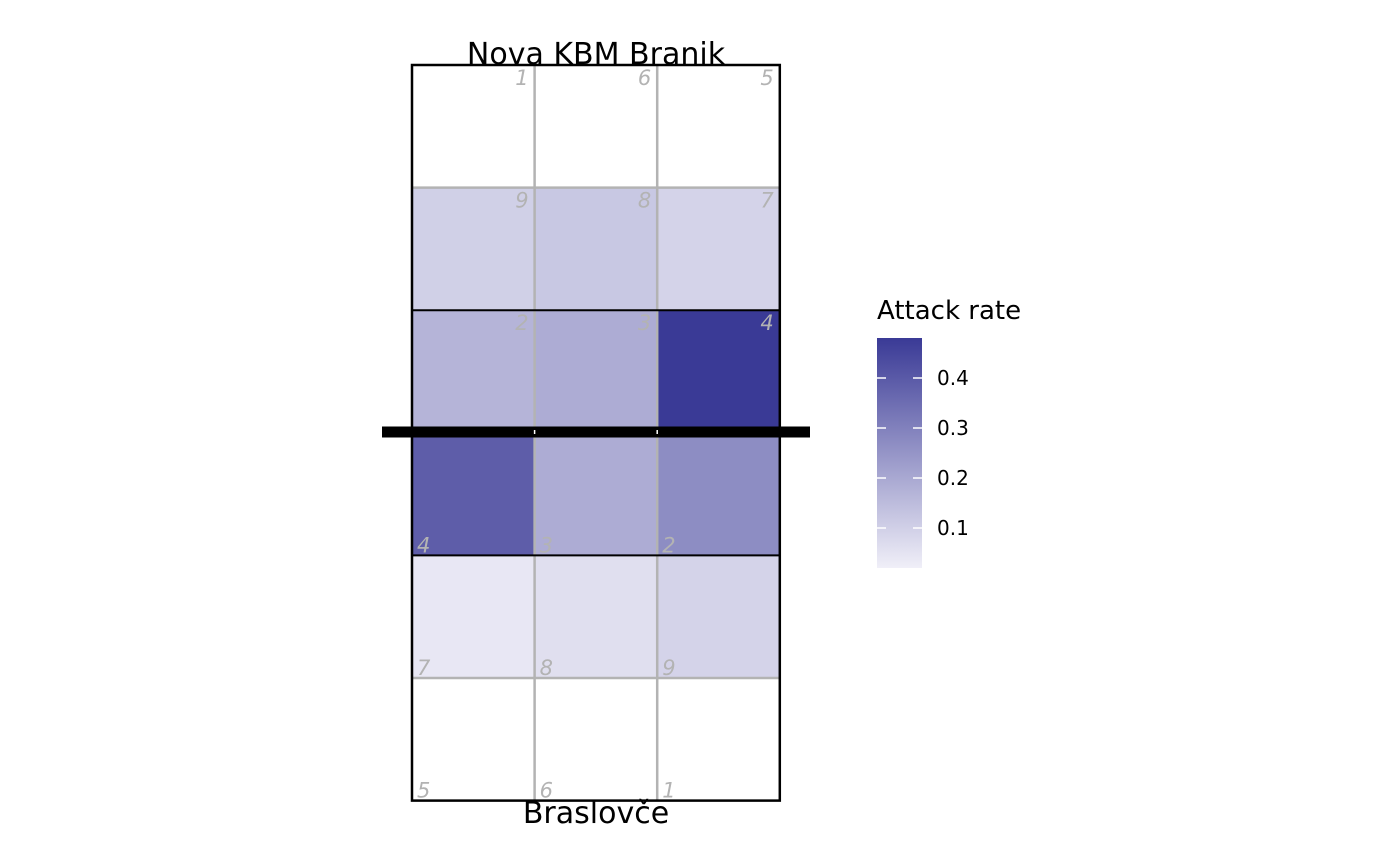 The width and height of the screenshot is (1400, 865). I want to click on legend-tick-label-3: 0.4, so click(953, 378).